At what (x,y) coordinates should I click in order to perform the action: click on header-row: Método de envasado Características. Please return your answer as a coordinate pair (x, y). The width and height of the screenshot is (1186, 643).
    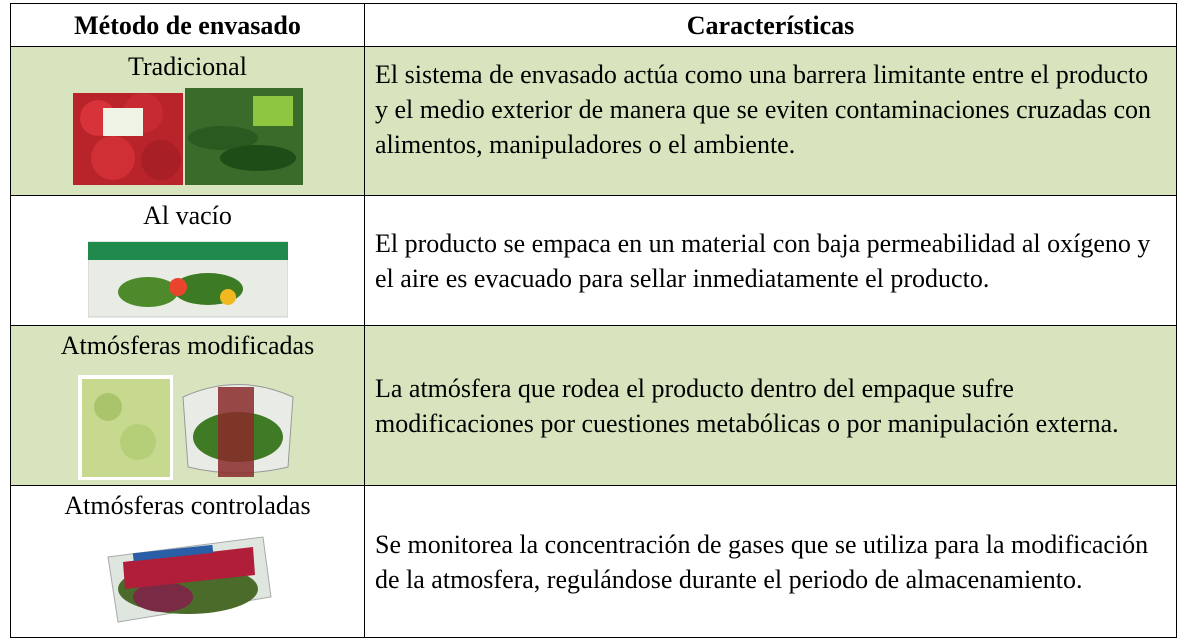
    Looking at the image, I should click on (593, 25).